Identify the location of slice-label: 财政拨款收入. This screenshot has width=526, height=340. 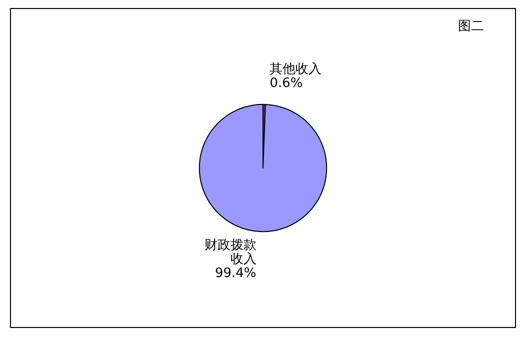
(230, 253).